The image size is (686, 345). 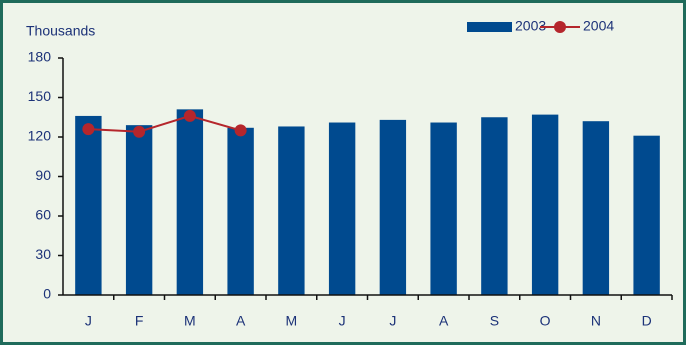 I want to click on legend-label: 2003, so click(x=530, y=26).